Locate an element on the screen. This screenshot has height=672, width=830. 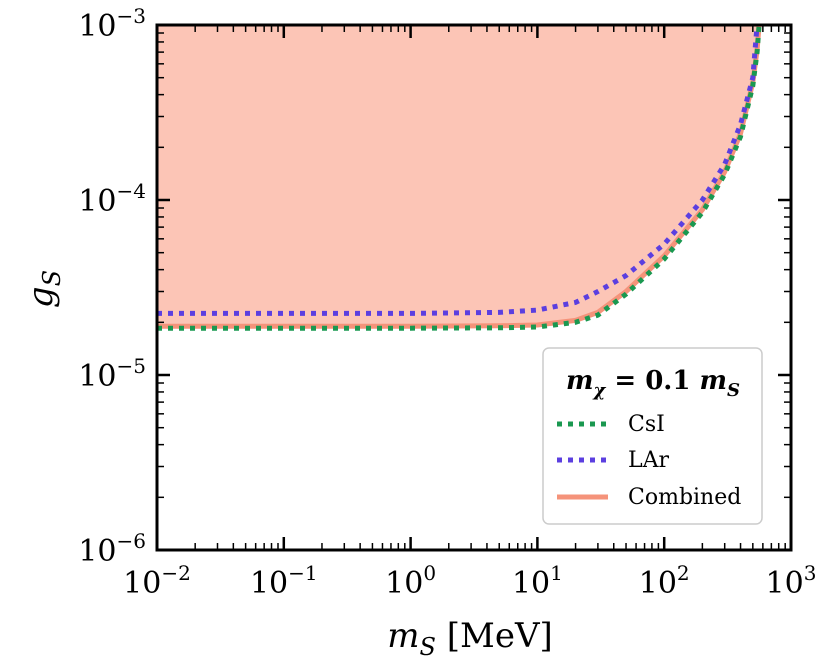
x-tick-labels: 10⁻² 10⁻¹ 10⁰ 10¹ 10² 10³ is located at coordinates (469, 581).